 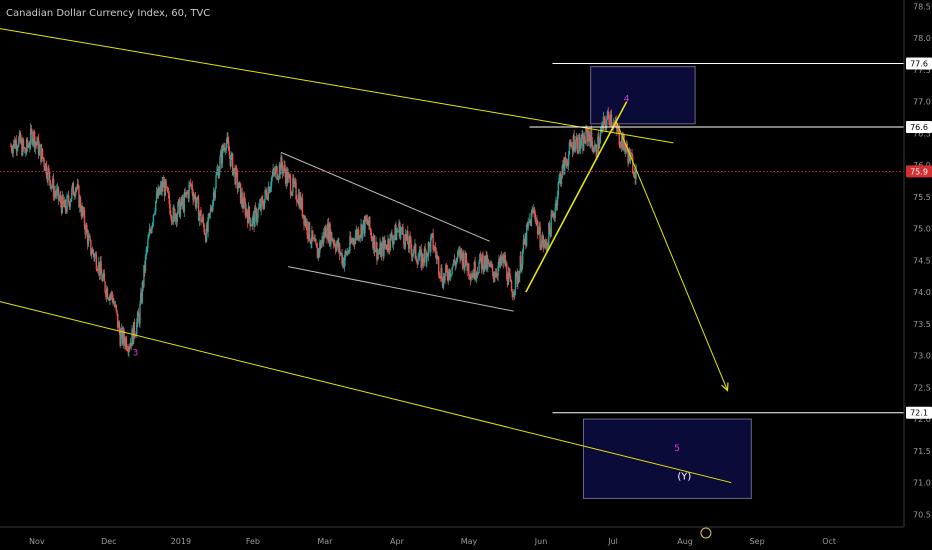 What do you see at coordinates (136, 354) in the screenshot?
I see `wave-label: 3` at bounding box center [136, 354].